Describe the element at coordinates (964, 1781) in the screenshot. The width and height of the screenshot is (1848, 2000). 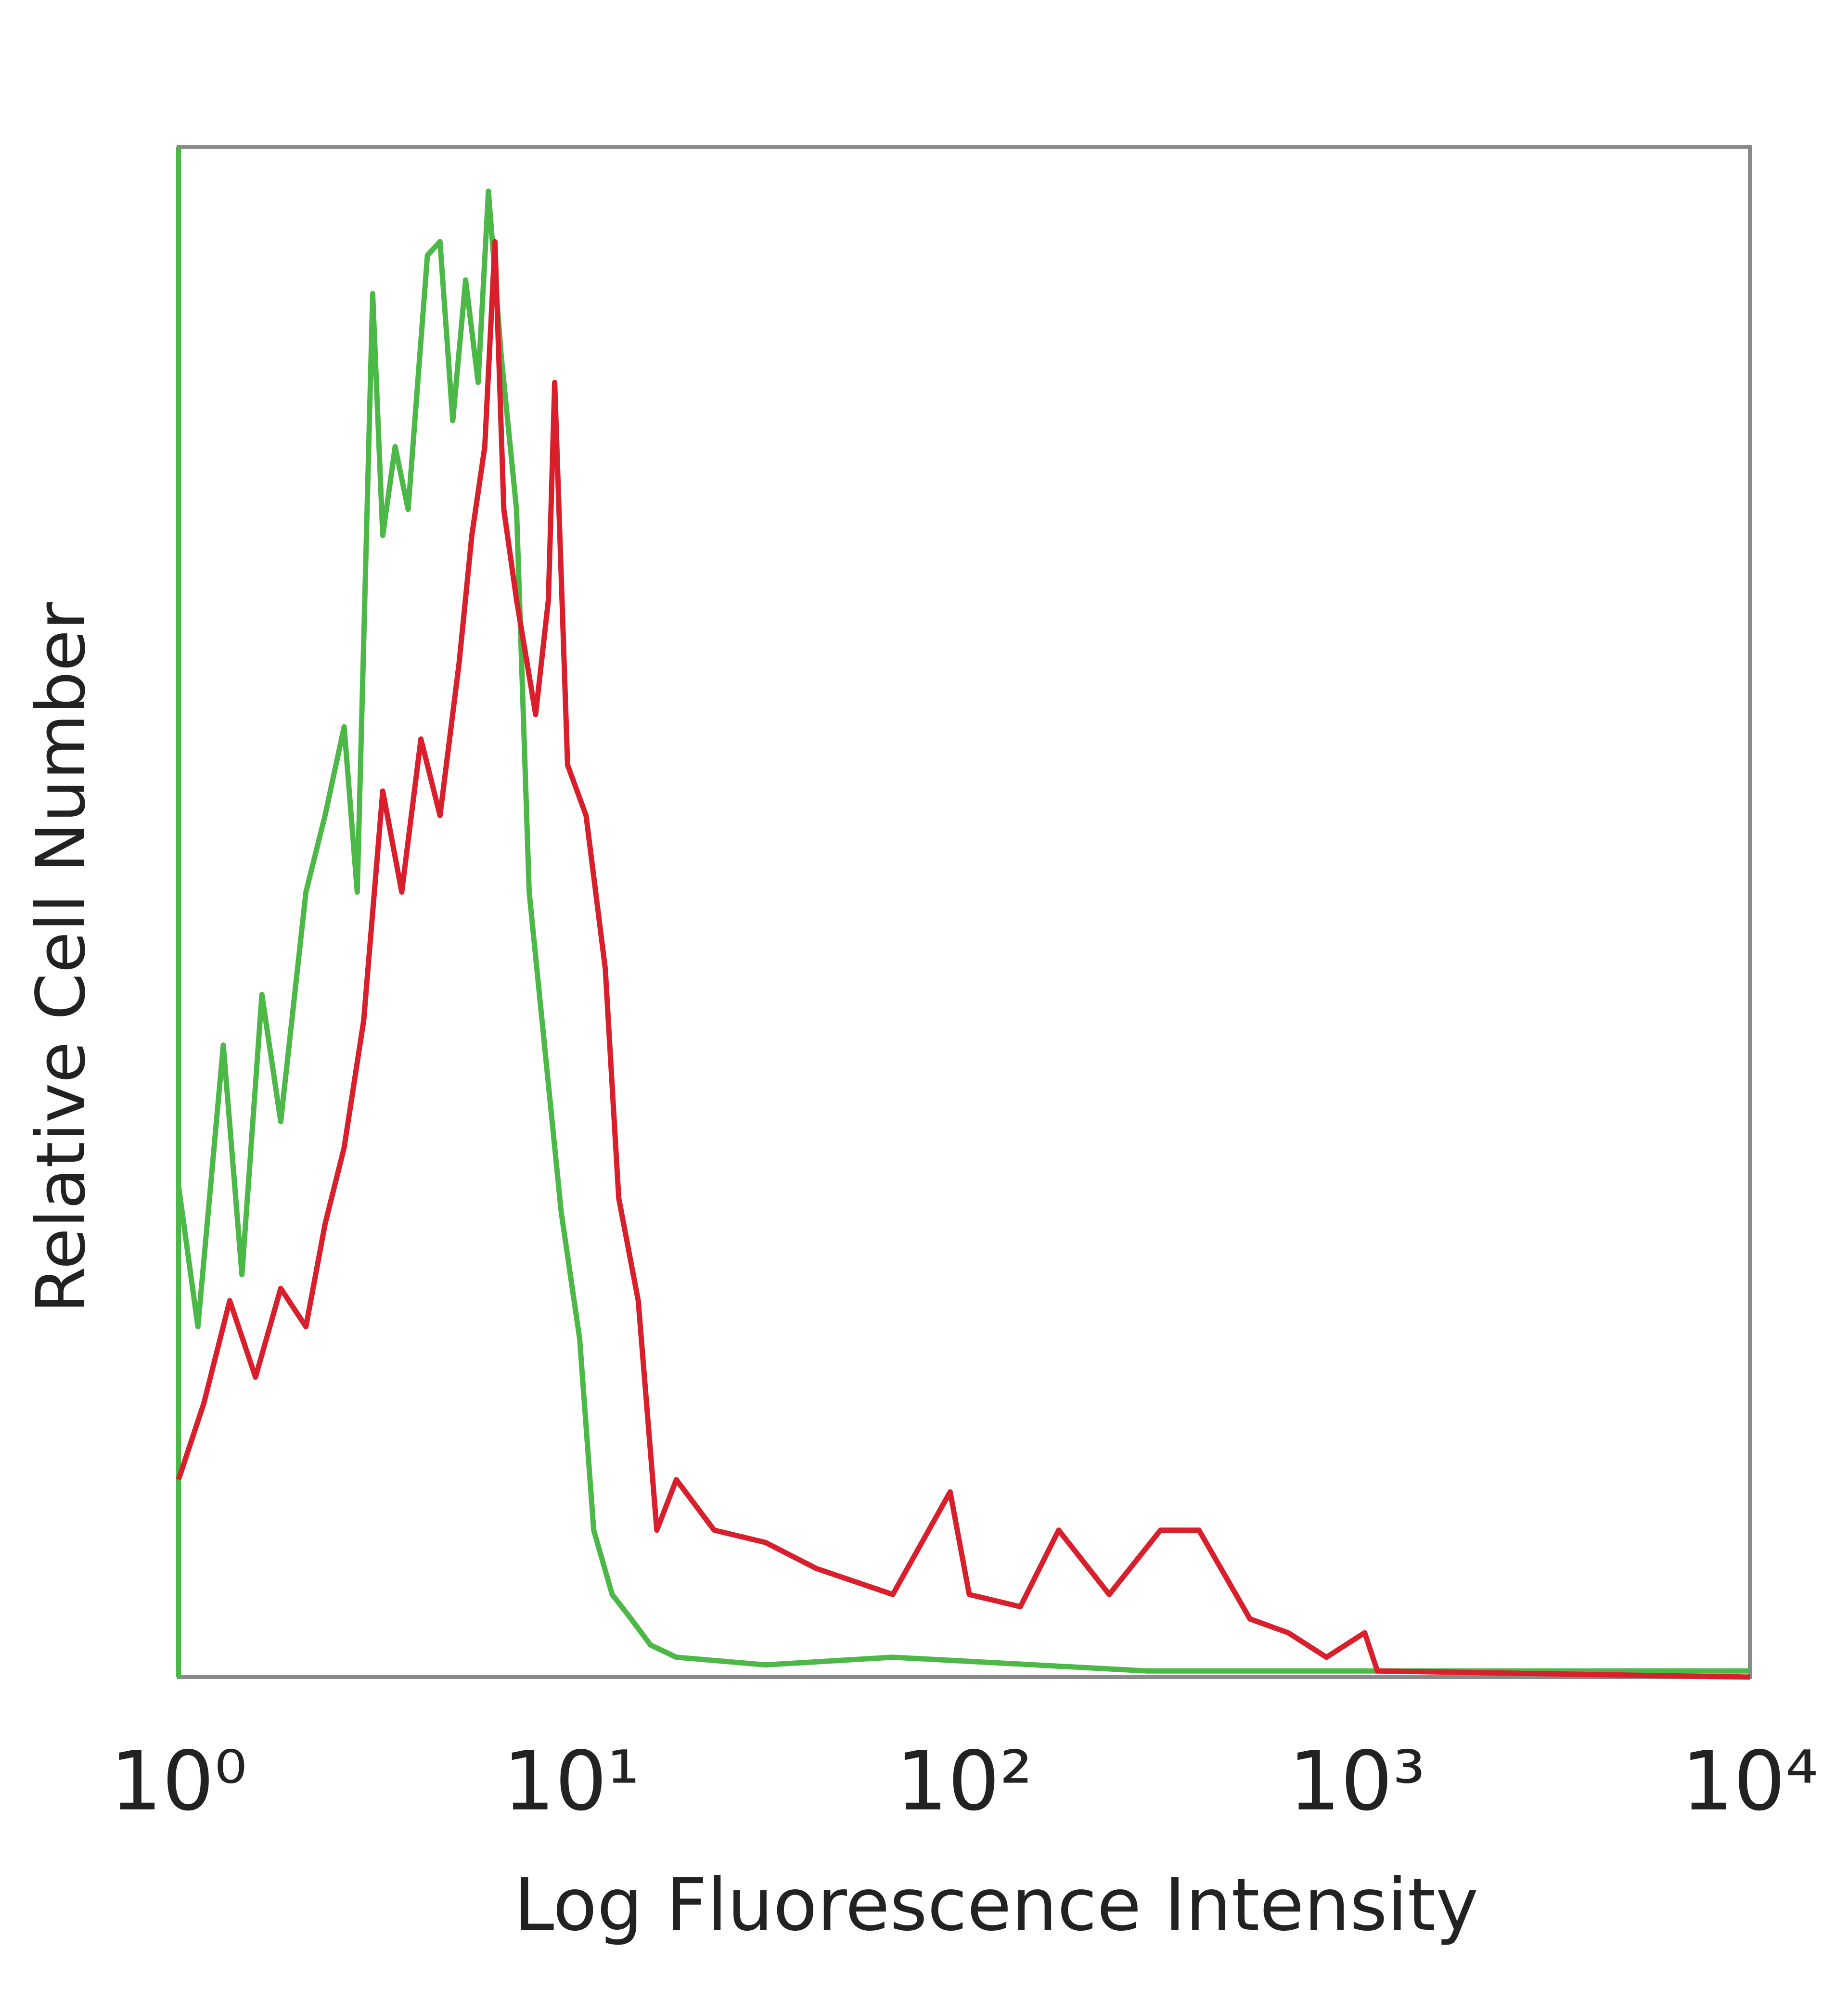
I see `x-tick-label: 10²` at that location.